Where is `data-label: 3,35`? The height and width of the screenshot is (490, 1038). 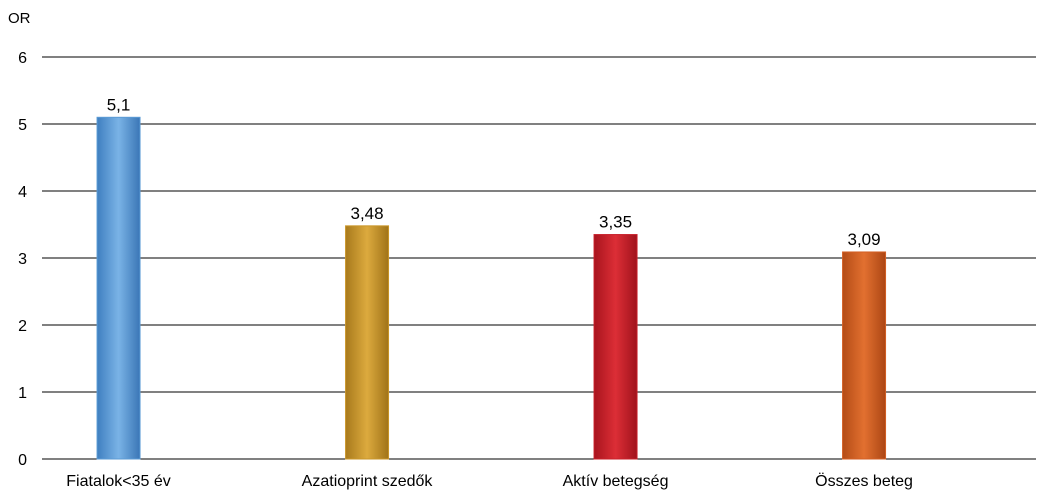
data-label: 3,35 is located at coordinates (615, 222).